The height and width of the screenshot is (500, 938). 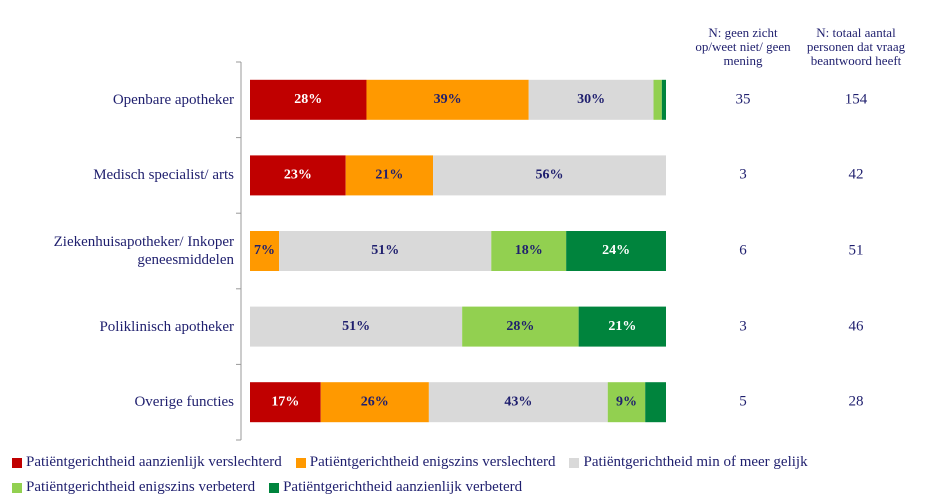 What do you see at coordinates (856, 99) in the screenshot?
I see `column-value: 154` at bounding box center [856, 99].